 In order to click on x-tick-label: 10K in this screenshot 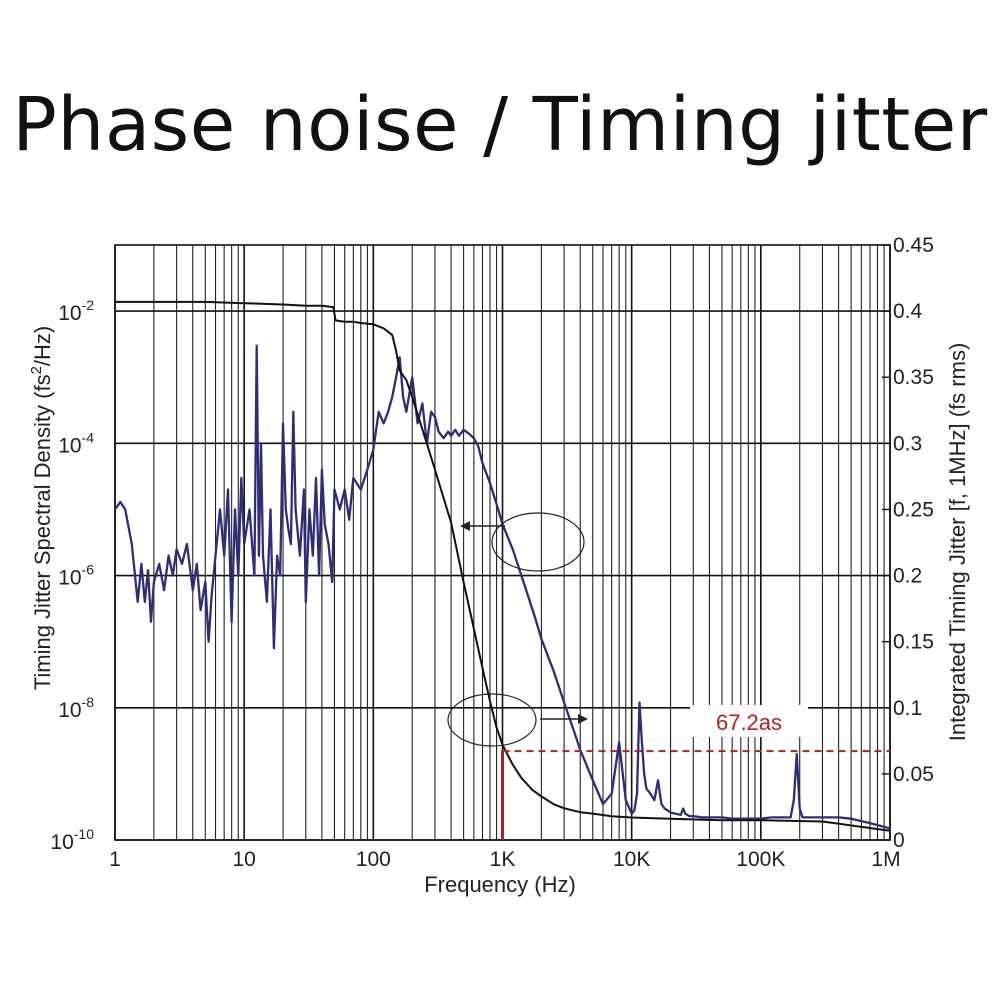, I will do `click(631, 859)`.